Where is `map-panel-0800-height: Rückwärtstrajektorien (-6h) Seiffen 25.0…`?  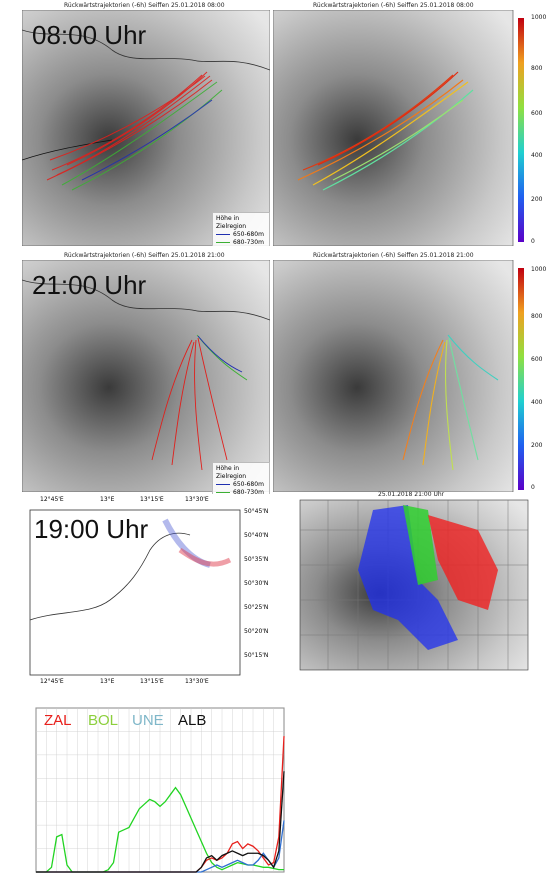
map-panel-0800-height: Rückwärtstrajektorien (-6h) Seiffen 25.0… is located at coordinates (146, 123).